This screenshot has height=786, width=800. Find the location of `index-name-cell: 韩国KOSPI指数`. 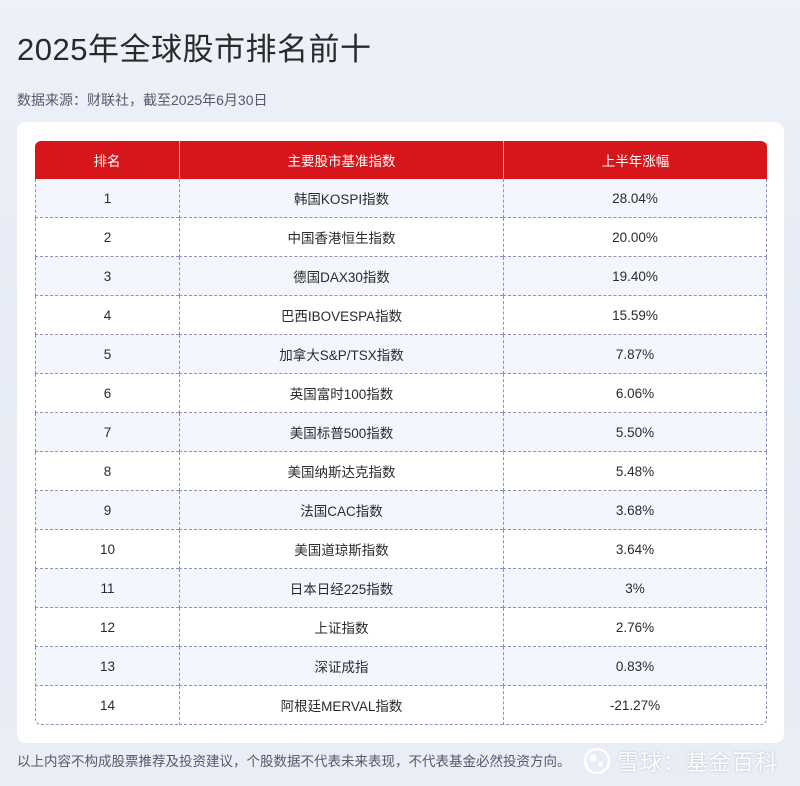

index-name-cell: 韩国KOSPI指数 is located at coordinates (341, 198).